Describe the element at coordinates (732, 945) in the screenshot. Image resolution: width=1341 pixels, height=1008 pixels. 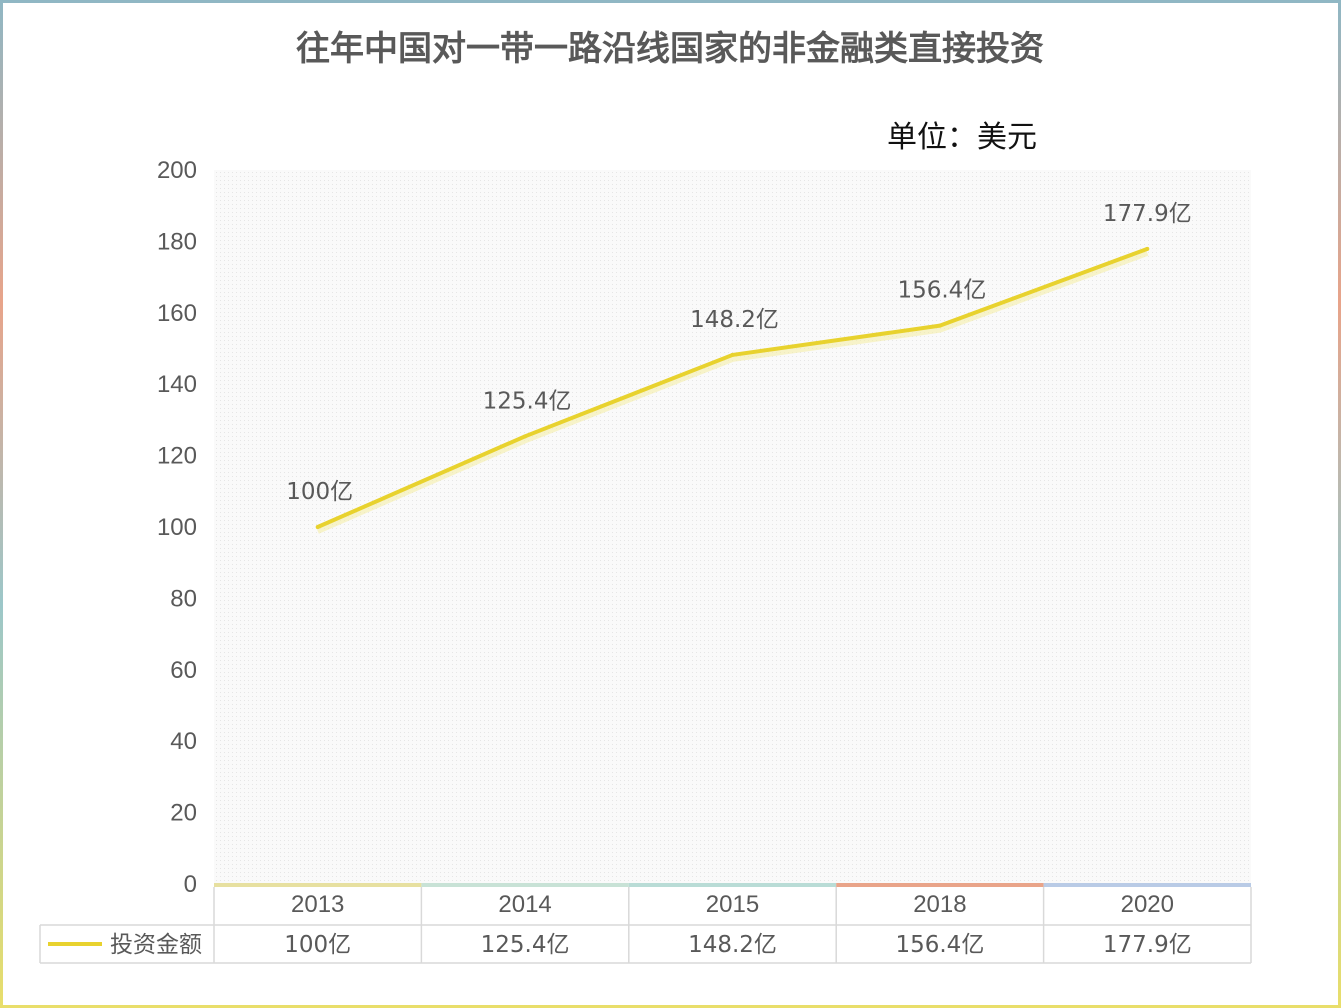
I see `table-cell: 148.2亿` at that location.